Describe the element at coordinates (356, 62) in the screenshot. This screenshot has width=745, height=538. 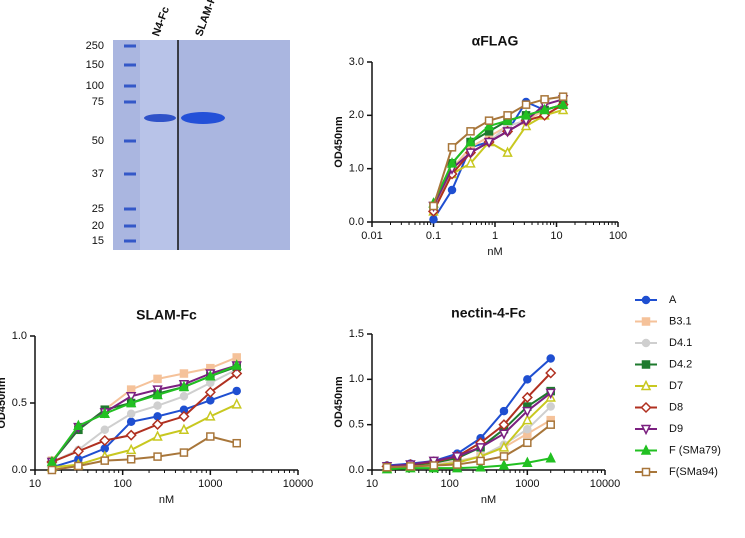
I see `y-tick-label: 3.0` at that location.